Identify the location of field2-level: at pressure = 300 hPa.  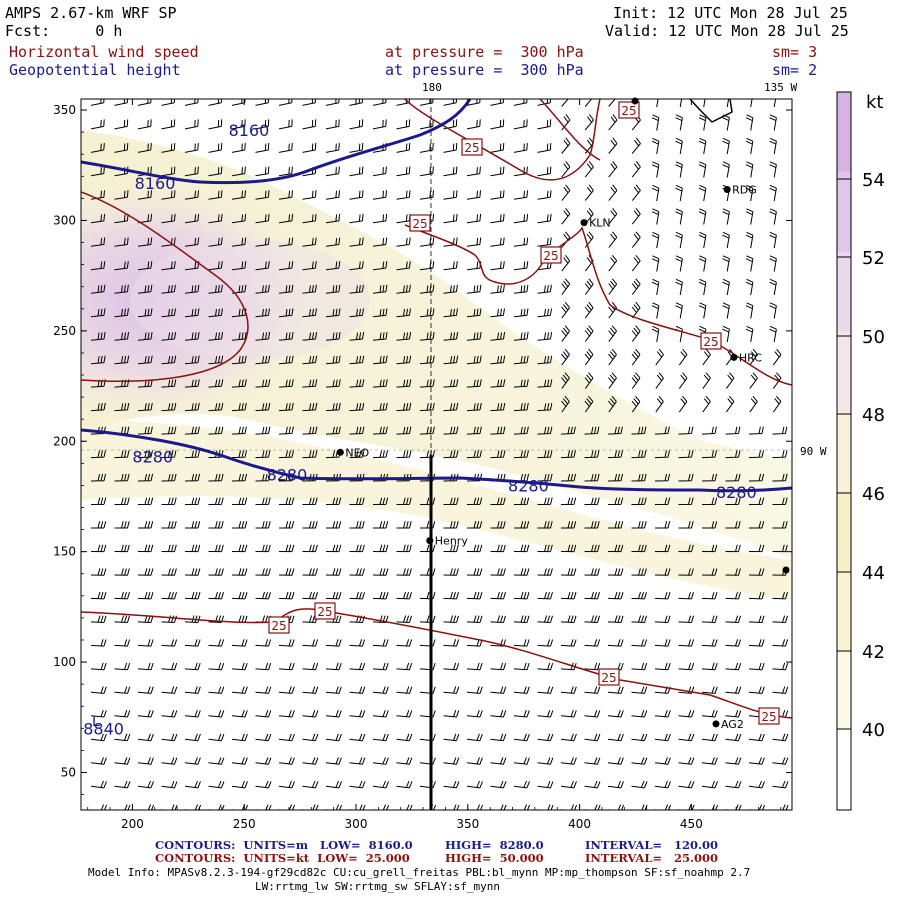
(484, 70).